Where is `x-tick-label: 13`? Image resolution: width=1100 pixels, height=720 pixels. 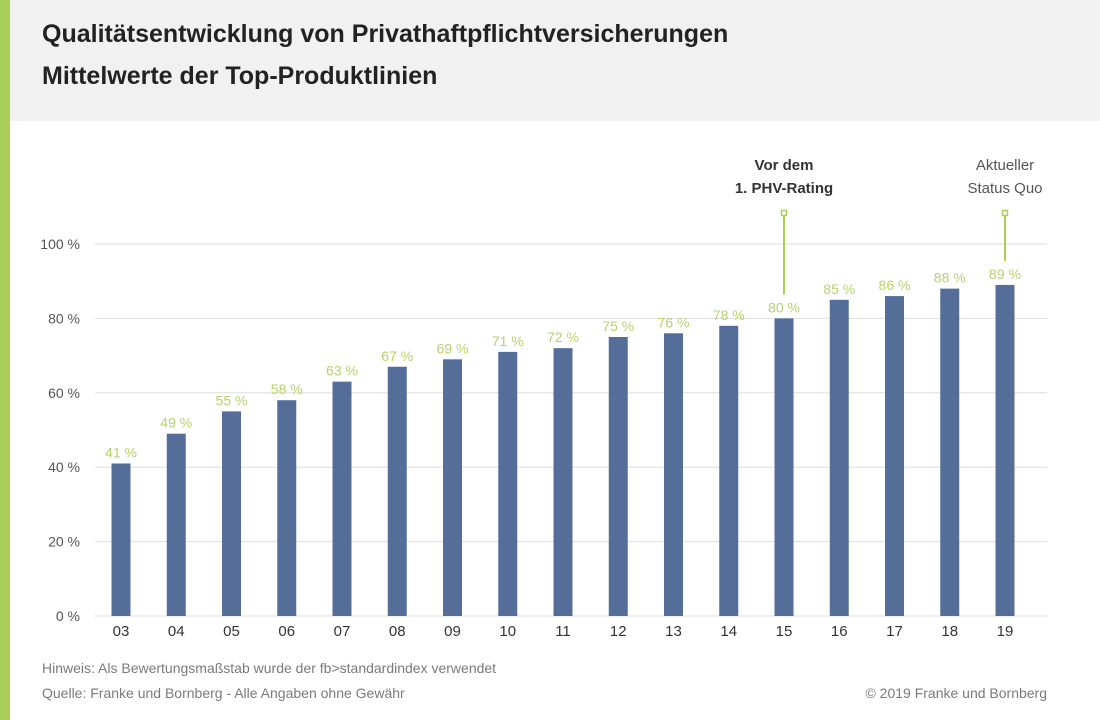 x-tick-label: 13 is located at coordinates (673, 631).